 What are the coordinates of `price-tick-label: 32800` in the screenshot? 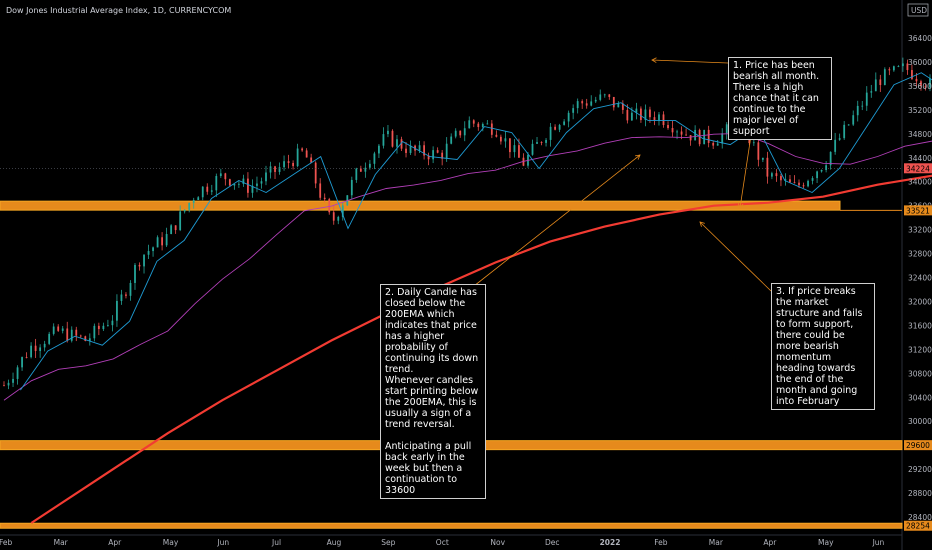 It's located at (920, 254).